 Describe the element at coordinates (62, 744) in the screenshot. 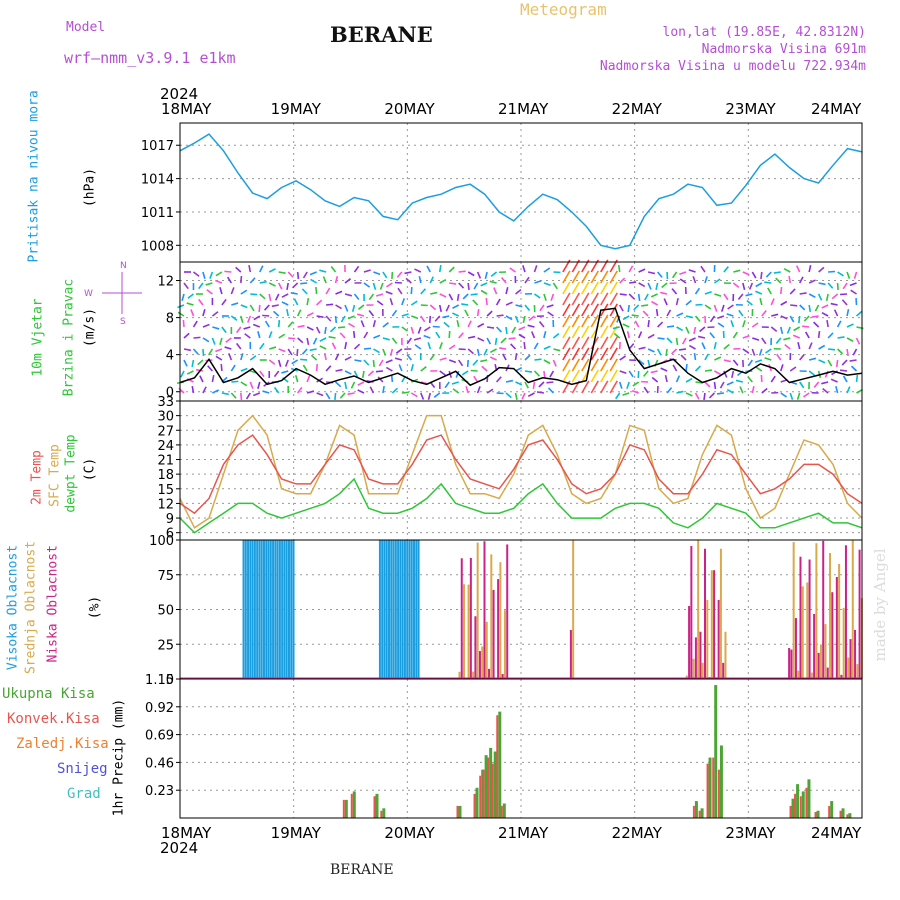

I see `legend-frz-rain: Zaledj.Kisa` at that location.